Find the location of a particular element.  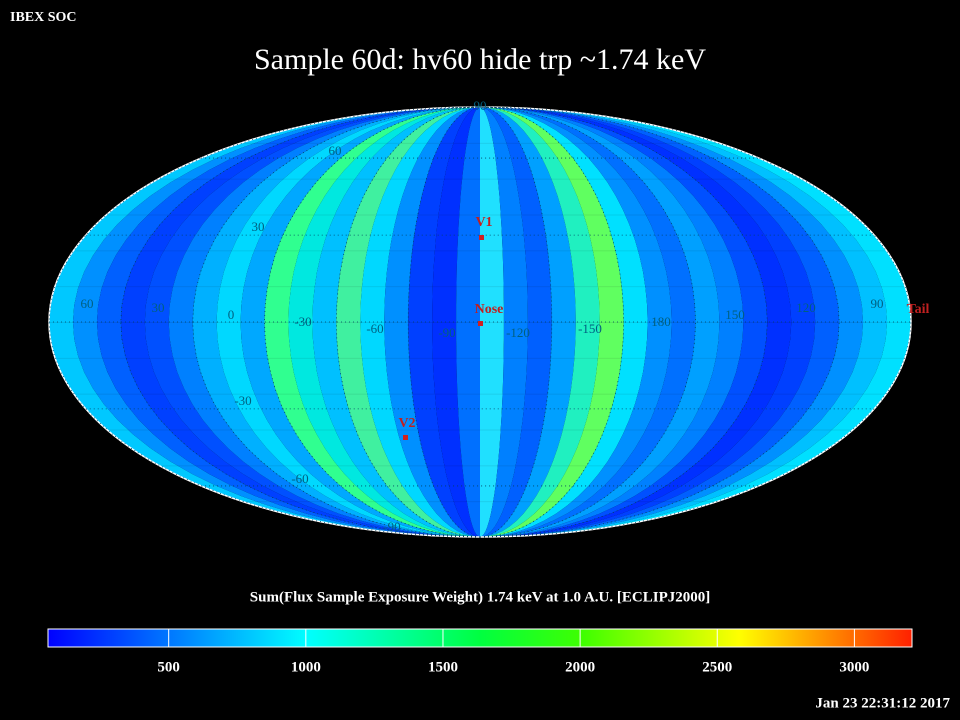

timestamp: Jan 23 22:31:12 2017 is located at coordinates (882, 703).